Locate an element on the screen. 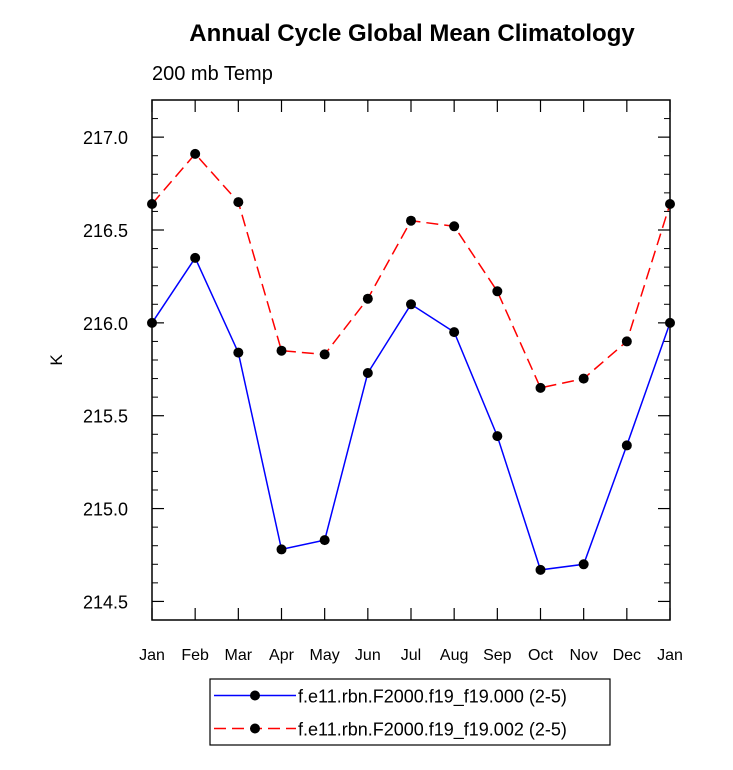 Image resolution: width=733 pixels, height=770 pixels. y-axis-label: K is located at coordinates (56, 360).